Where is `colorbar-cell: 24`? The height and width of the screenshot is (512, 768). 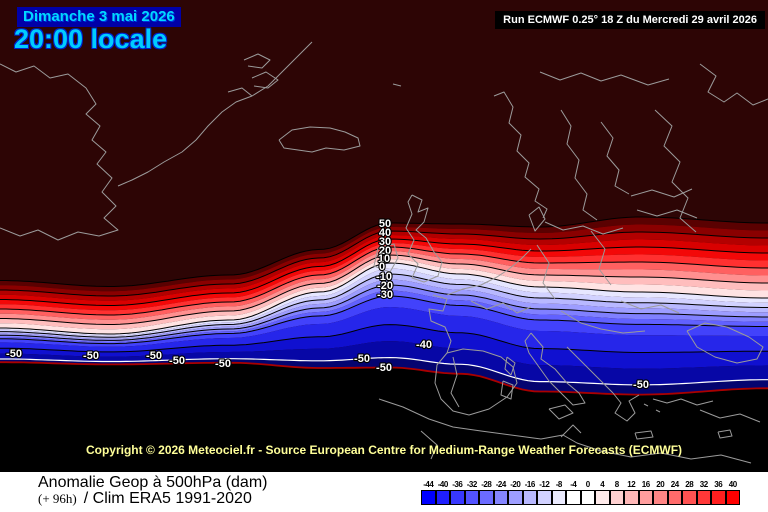
colorbar-cell: 24 is located at coordinates (674, 492).